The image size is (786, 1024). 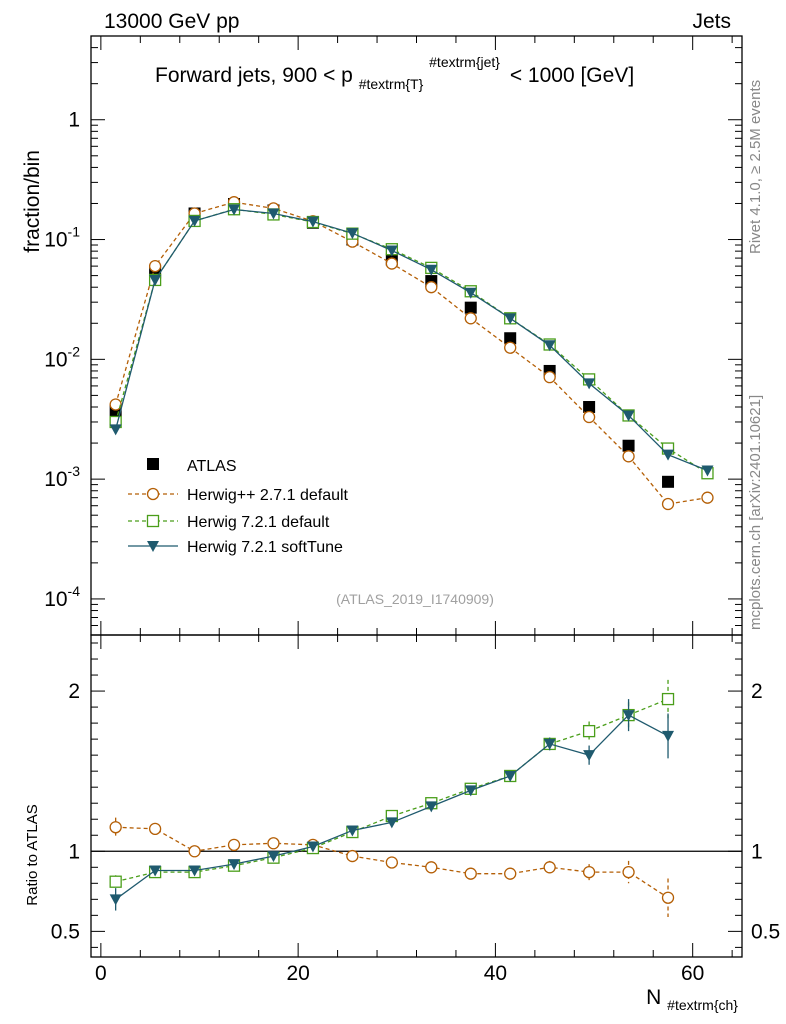 What do you see at coordinates (755, 512) in the screenshot?
I see `side-mcplots-label: mcplots.cern.ch [arXiv:2401.10621]` at bounding box center [755, 512].